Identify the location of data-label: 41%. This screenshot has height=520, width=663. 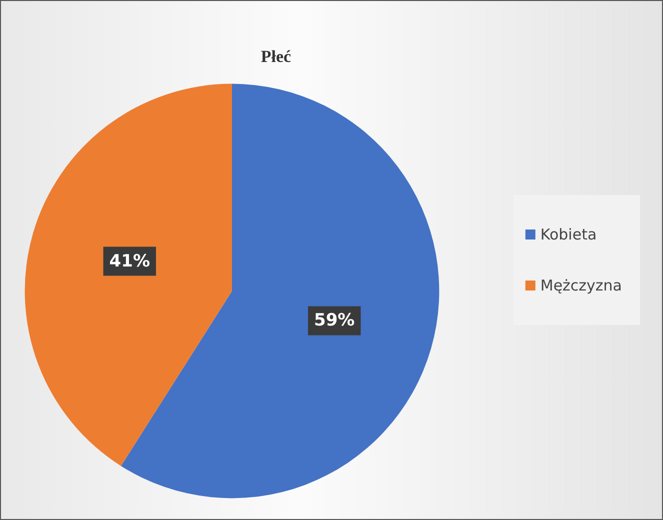
(129, 261).